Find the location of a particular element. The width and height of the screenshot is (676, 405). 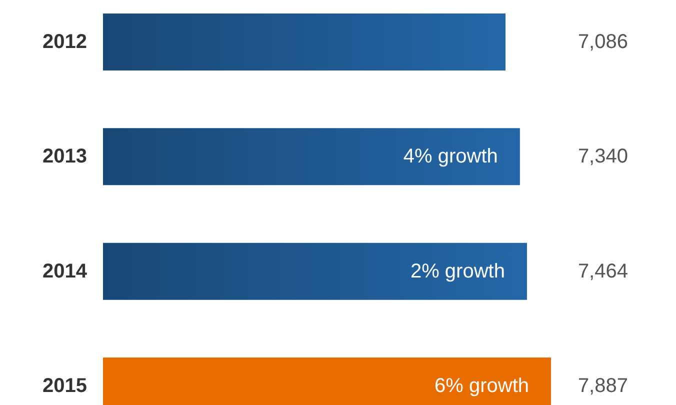

annotation: 2% growth is located at coordinates (457, 271).